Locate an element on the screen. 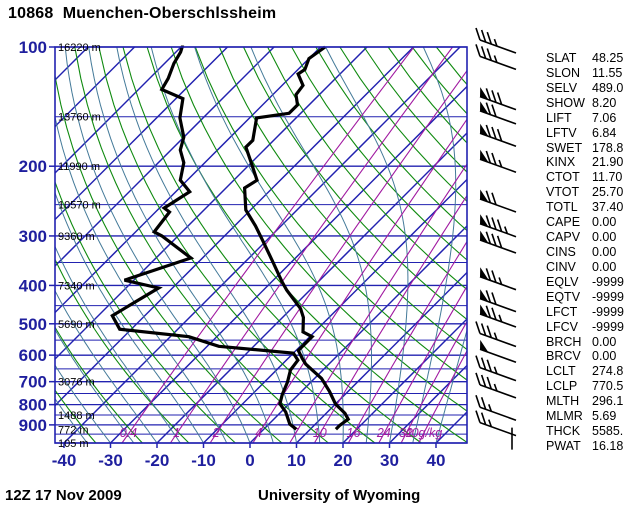 This screenshot has height=512, width=640. index-value: 296.1 is located at coordinates (608, 401).